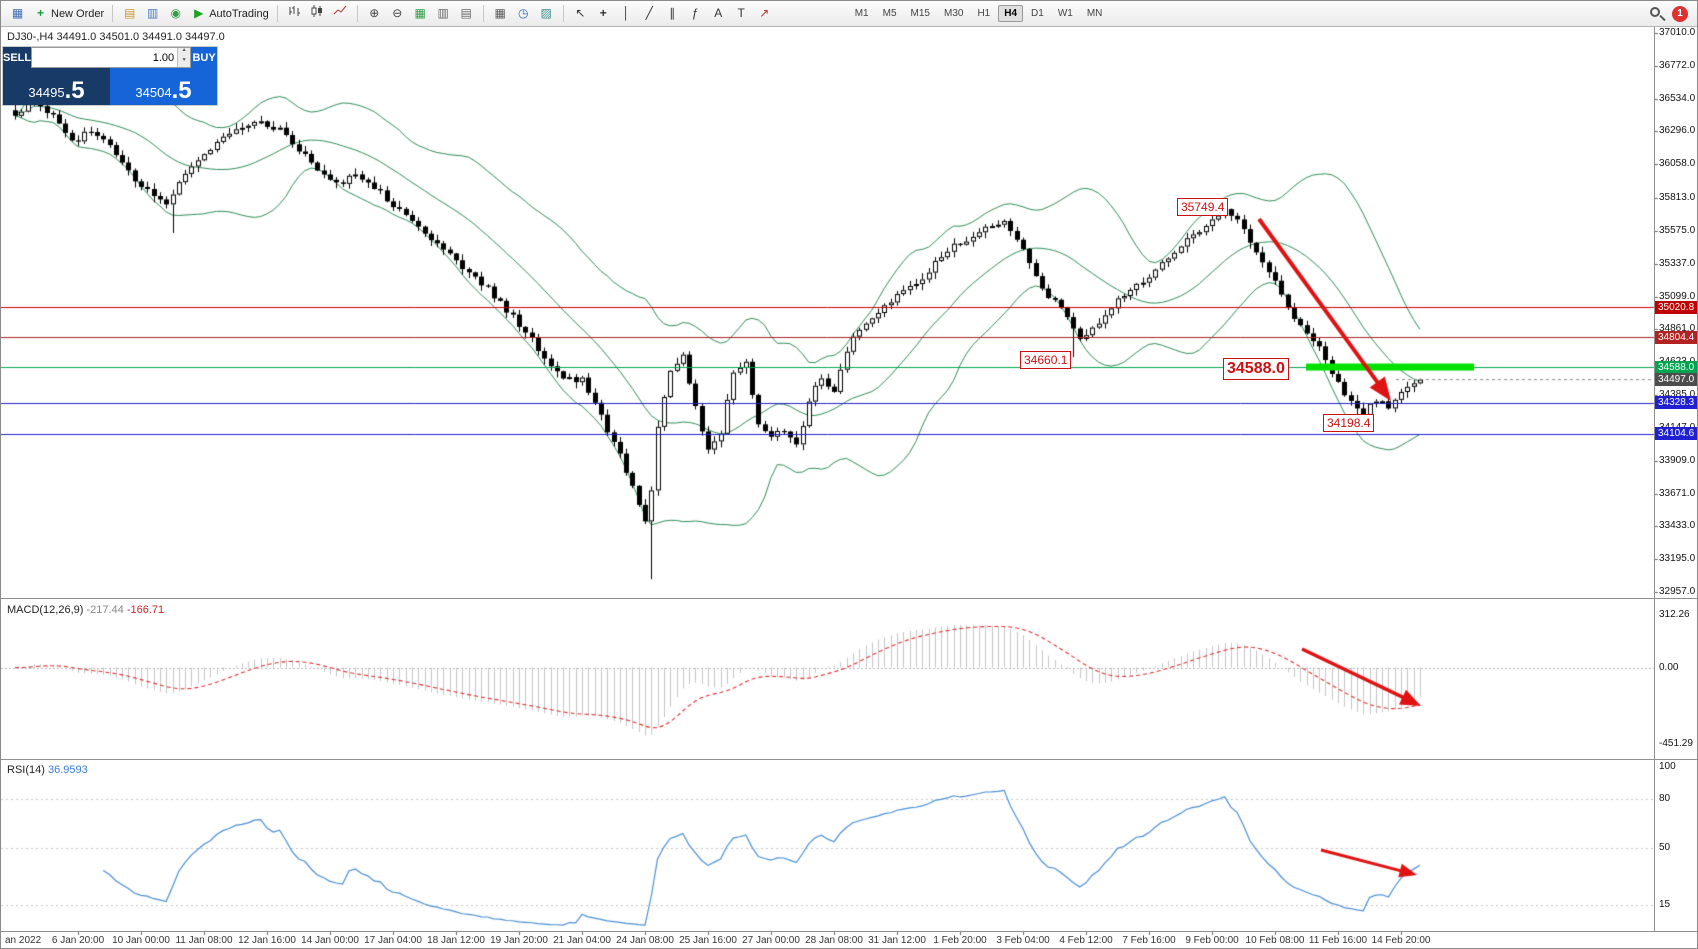  I want to click on price-tag: 34497.0, so click(1676, 380).